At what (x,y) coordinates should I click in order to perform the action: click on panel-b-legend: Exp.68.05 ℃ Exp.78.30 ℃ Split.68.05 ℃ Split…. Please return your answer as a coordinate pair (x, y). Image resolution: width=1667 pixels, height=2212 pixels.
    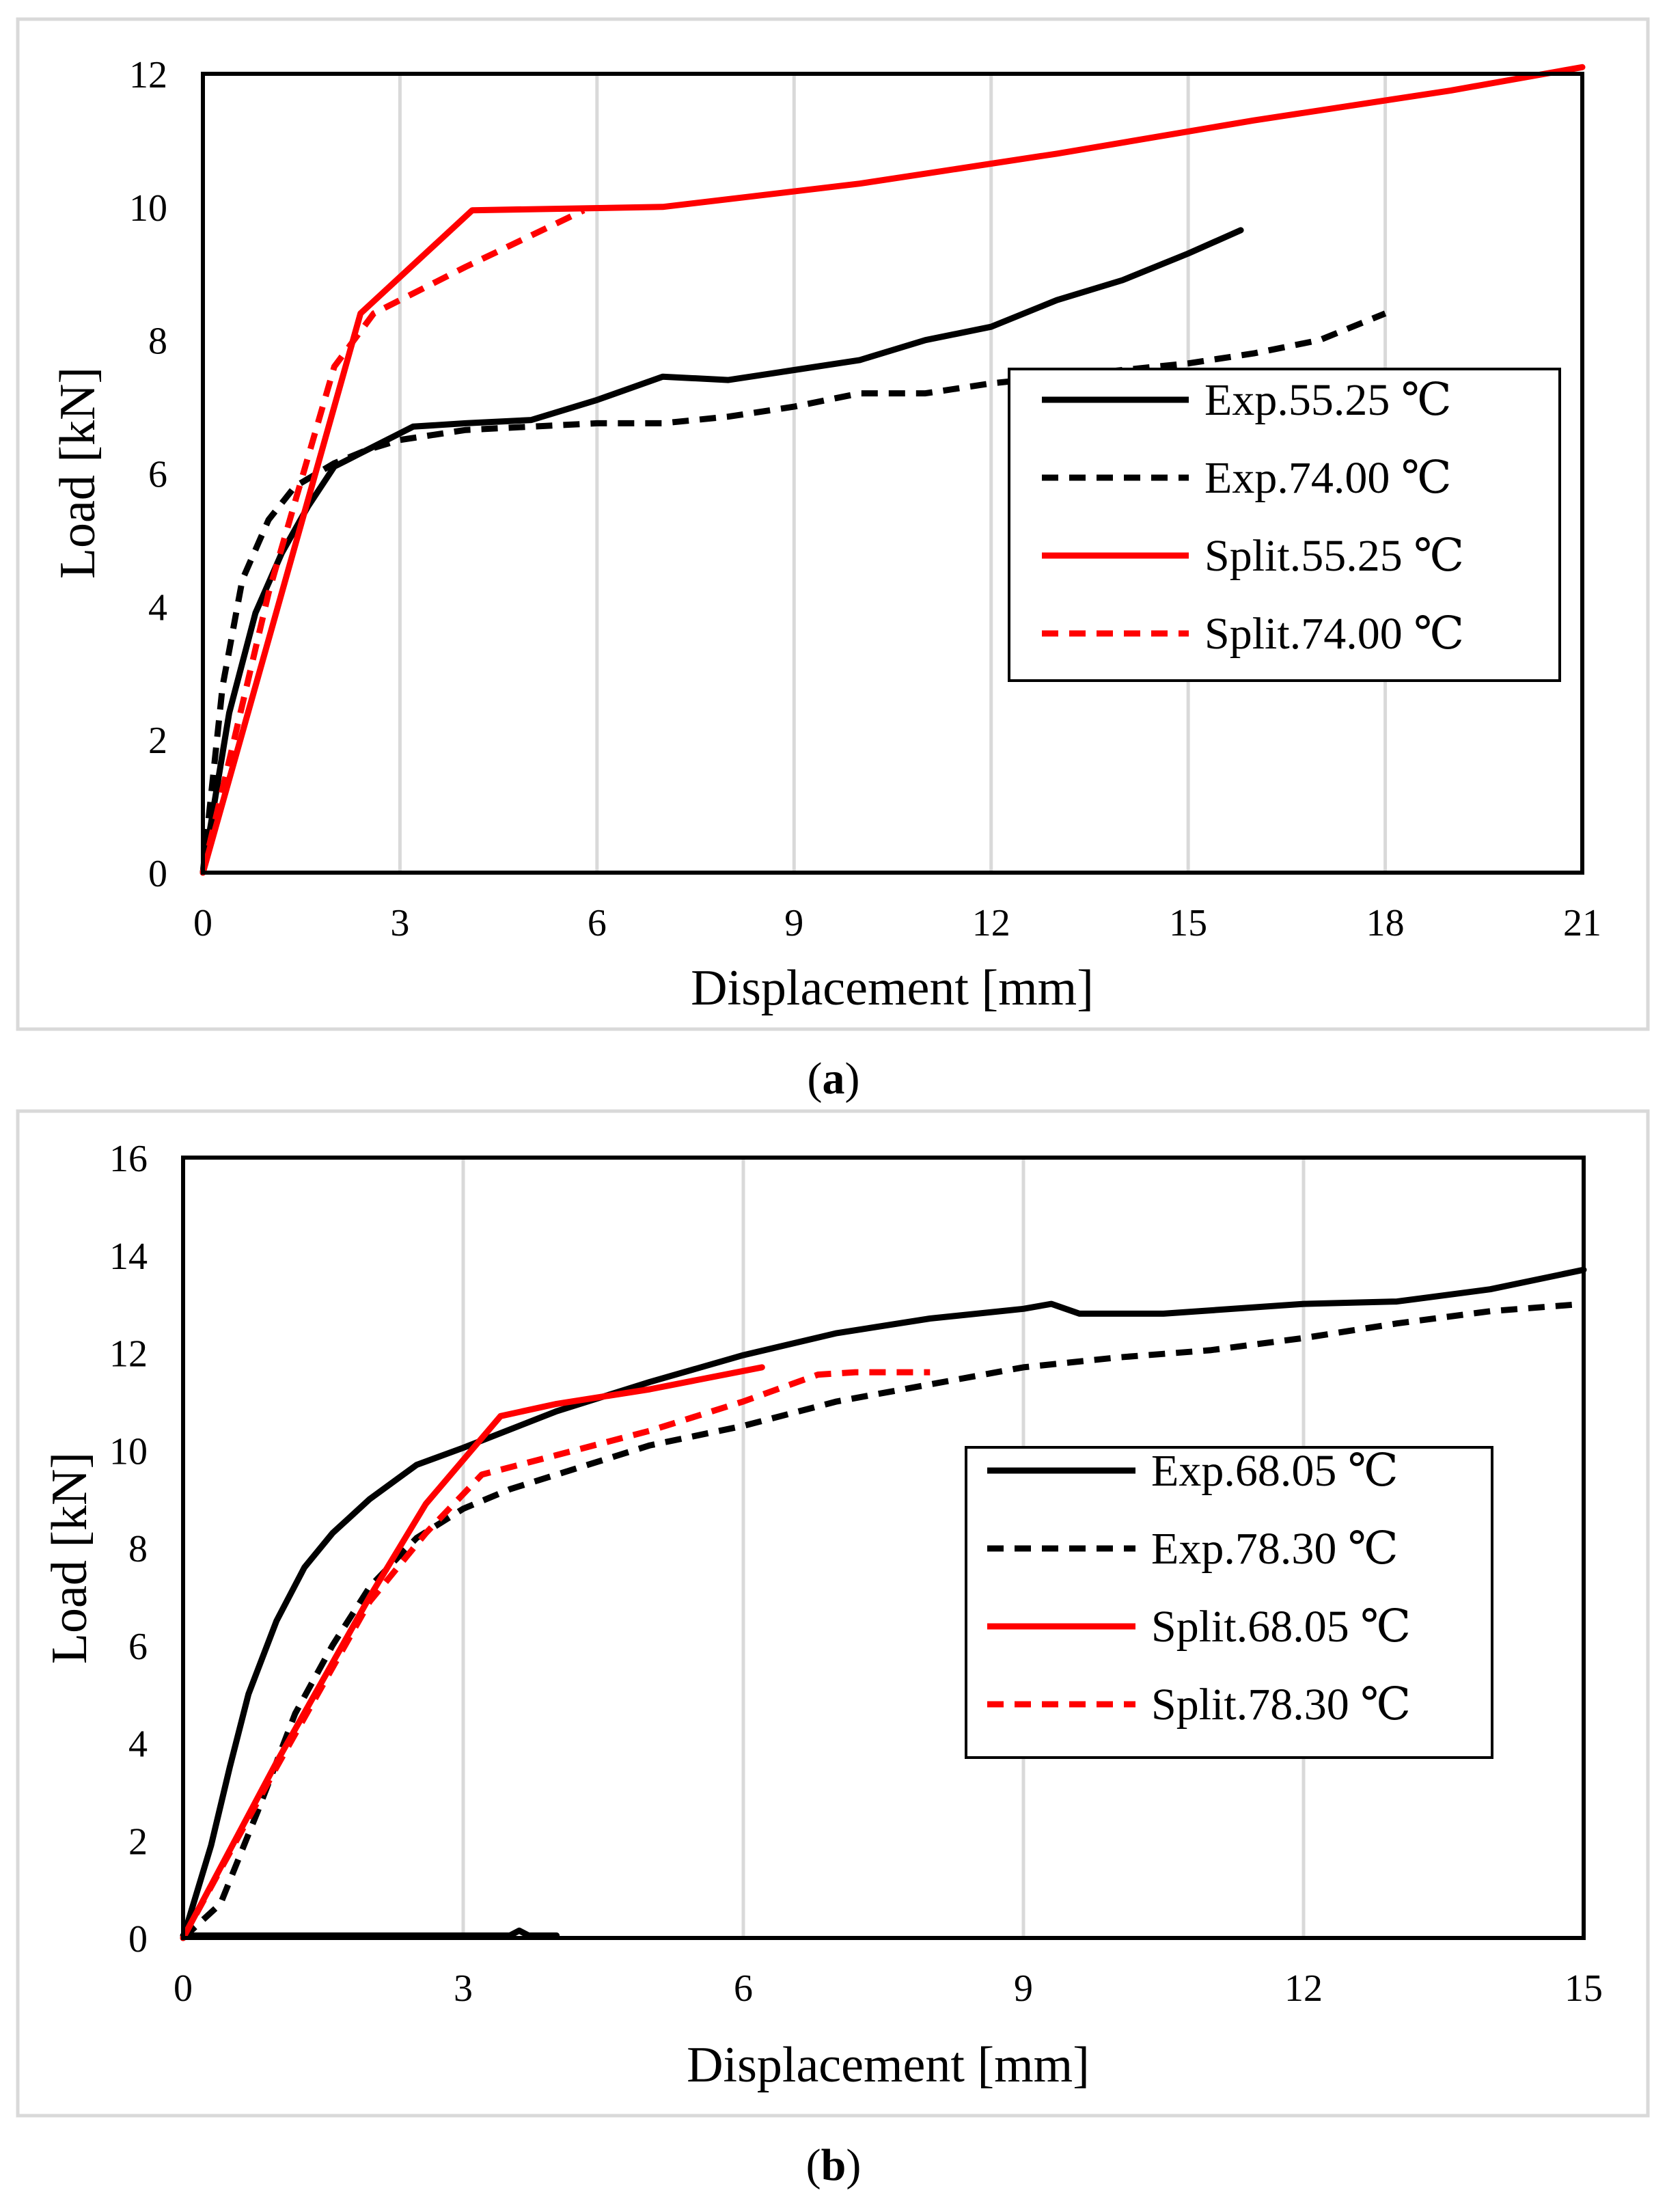
    Looking at the image, I should click on (1229, 1603).